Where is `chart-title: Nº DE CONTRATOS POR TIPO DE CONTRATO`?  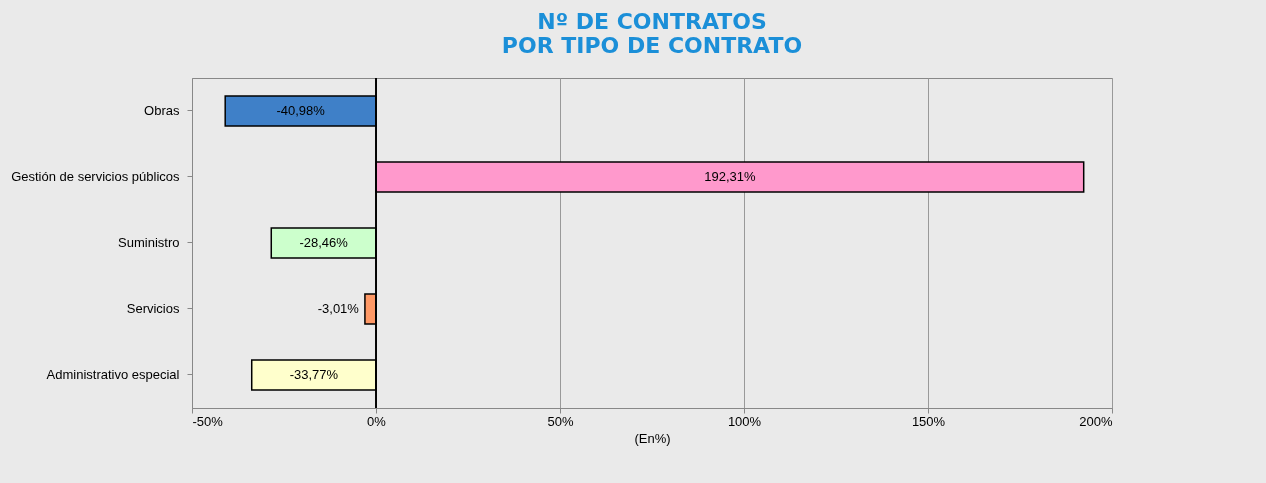
chart-title: Nº DE CONTRATOS POR TIPO DE CONTRATO is located at coordinates (652, 33).